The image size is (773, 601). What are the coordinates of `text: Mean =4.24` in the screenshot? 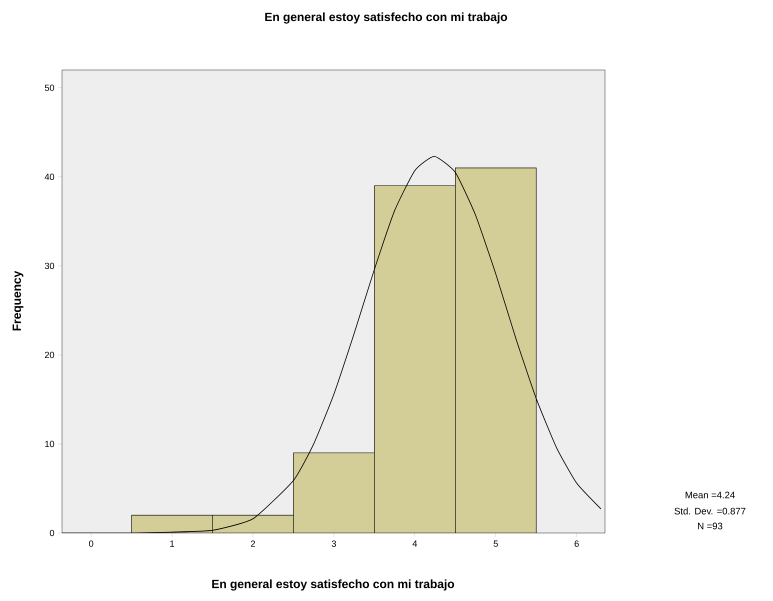 It's located at (710, 495).